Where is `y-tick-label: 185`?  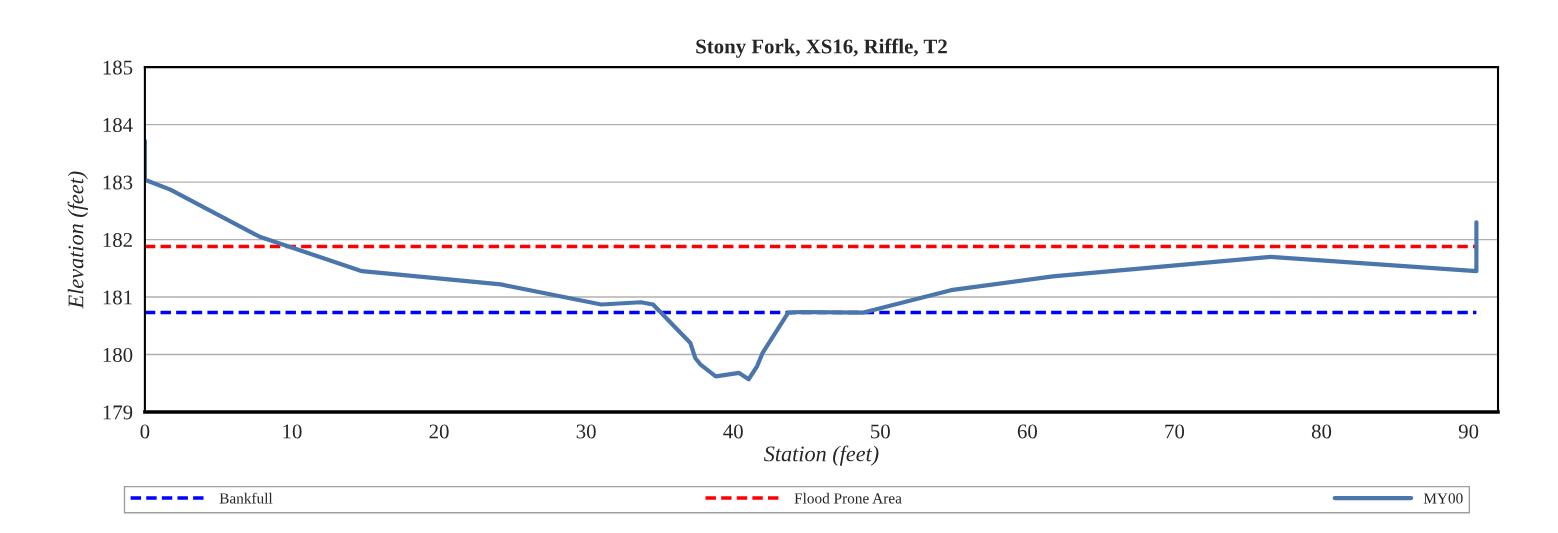
y-tick-label: 185 is located at coordinates (118, 67).